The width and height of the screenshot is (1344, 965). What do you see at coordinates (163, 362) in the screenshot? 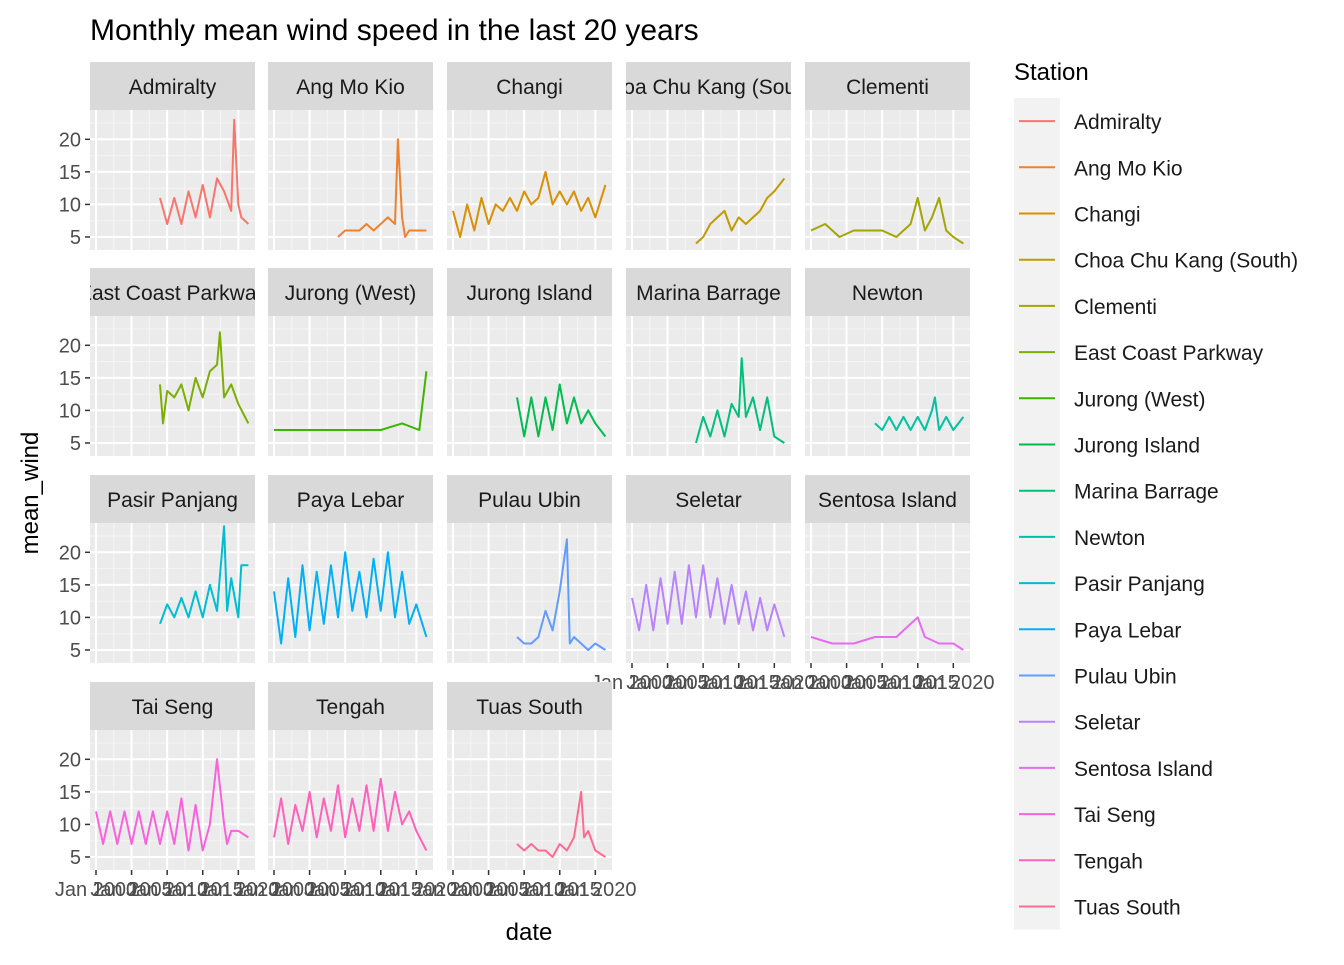
I see `facet-panel: East Coast Parkway 5 10 15 20` at bounding box center [163, 362].